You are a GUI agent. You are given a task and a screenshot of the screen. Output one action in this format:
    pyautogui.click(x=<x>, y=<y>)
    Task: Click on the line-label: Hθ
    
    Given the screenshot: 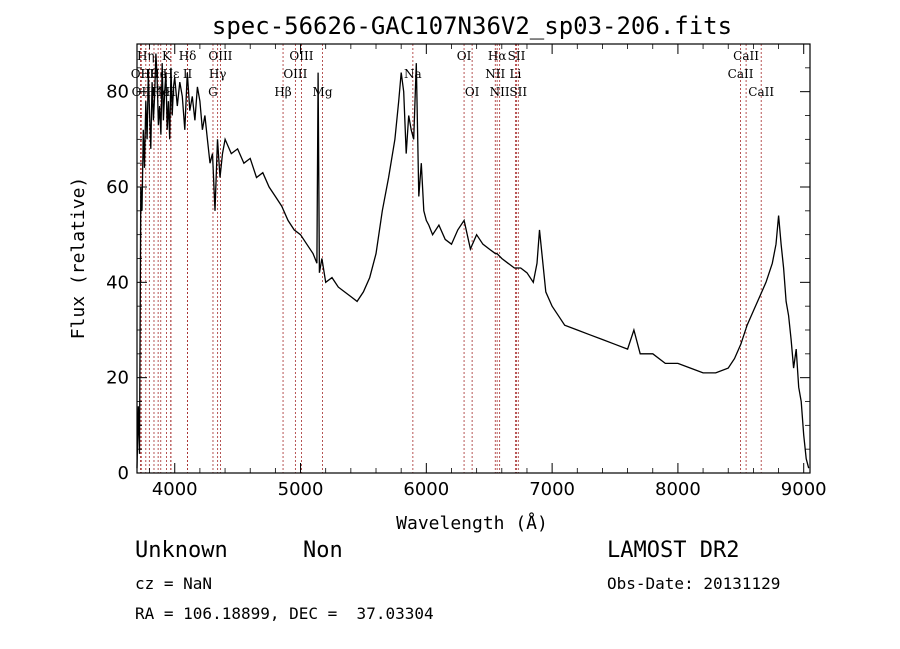 What is the action you would take?
    pyautogui.click(x=149, y=74)
    